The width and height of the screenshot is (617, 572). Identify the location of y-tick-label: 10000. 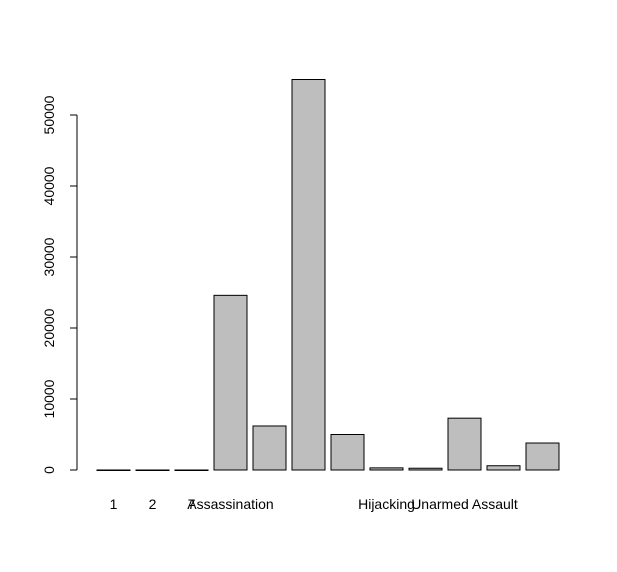
(49, 398).